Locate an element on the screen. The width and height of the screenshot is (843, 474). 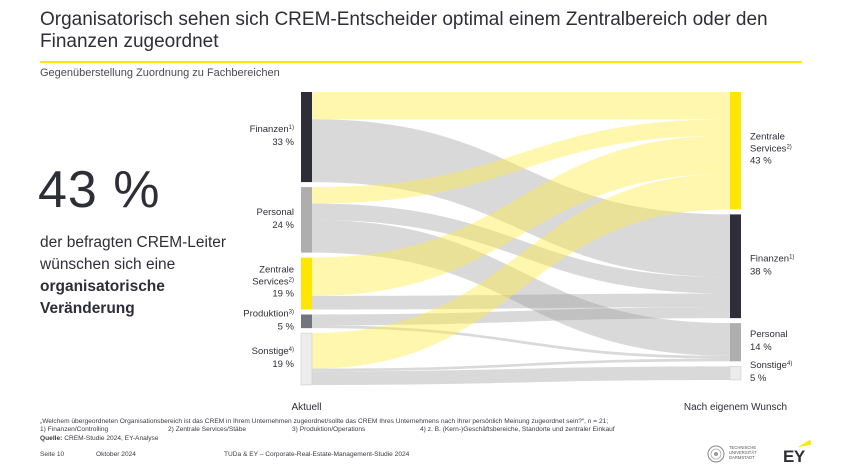
footnote-note-2: 2) Zentrale Services/Stäbe is located at coordinates (207, 430).